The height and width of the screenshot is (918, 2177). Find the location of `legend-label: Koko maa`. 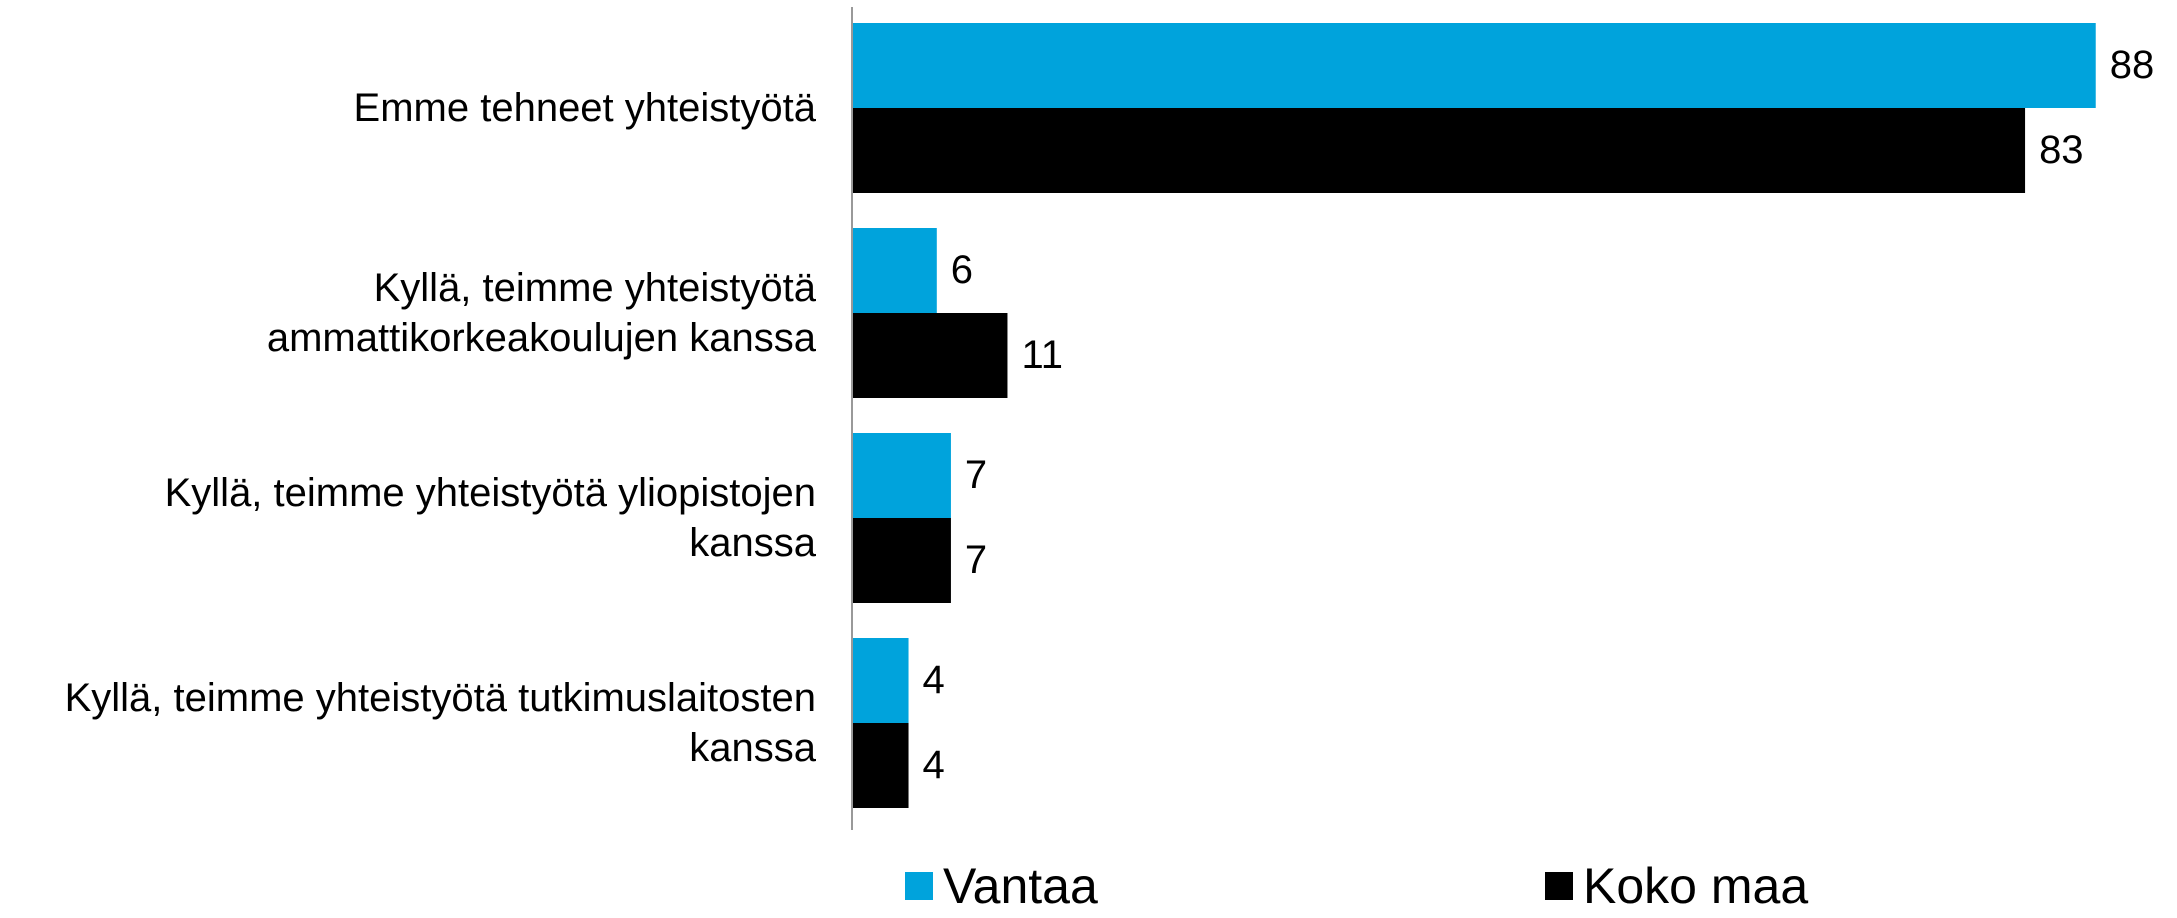

legend-label: Koko maa is located at coordinates (1695, 886).